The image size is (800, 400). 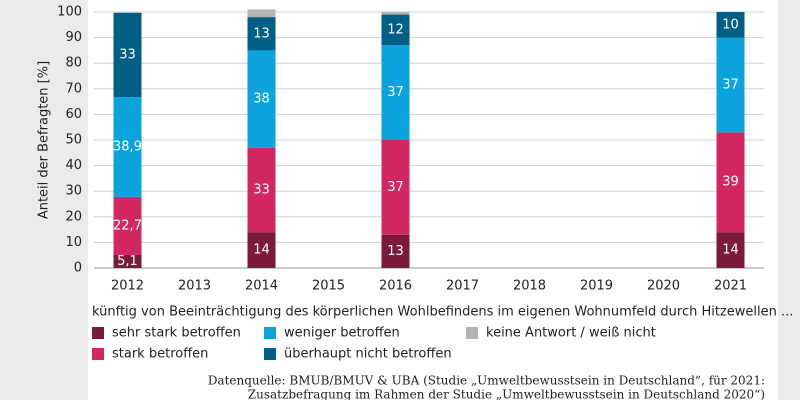 I want to click on y-tick-label: 0, so click(x=78, y=268).